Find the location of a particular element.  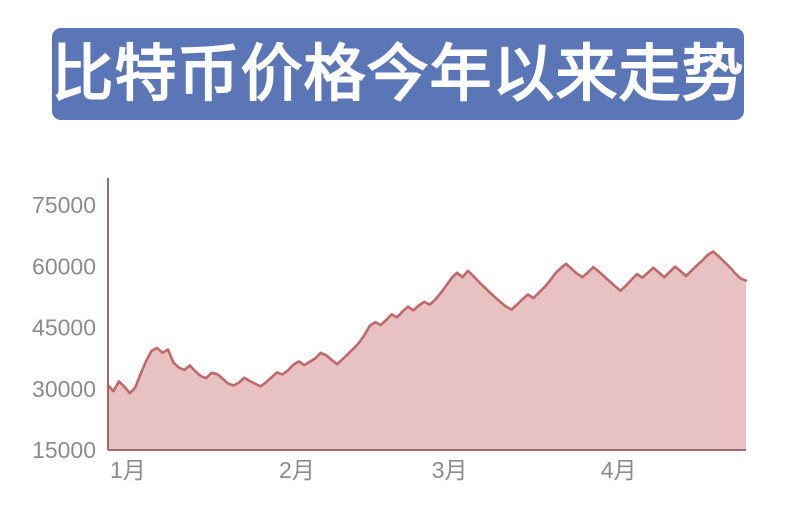

y-tick-label: 15000 is located at coordinates (64, 450).